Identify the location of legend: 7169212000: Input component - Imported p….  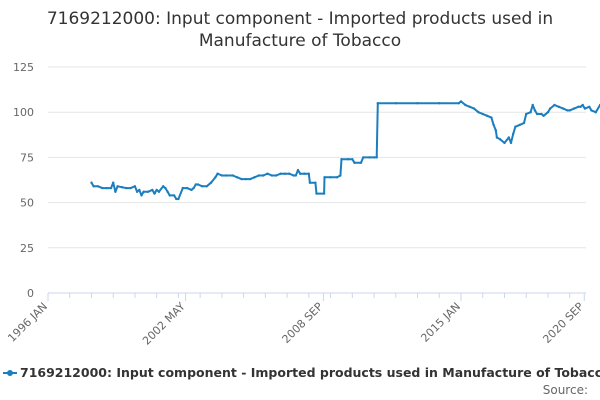
(301, 372).